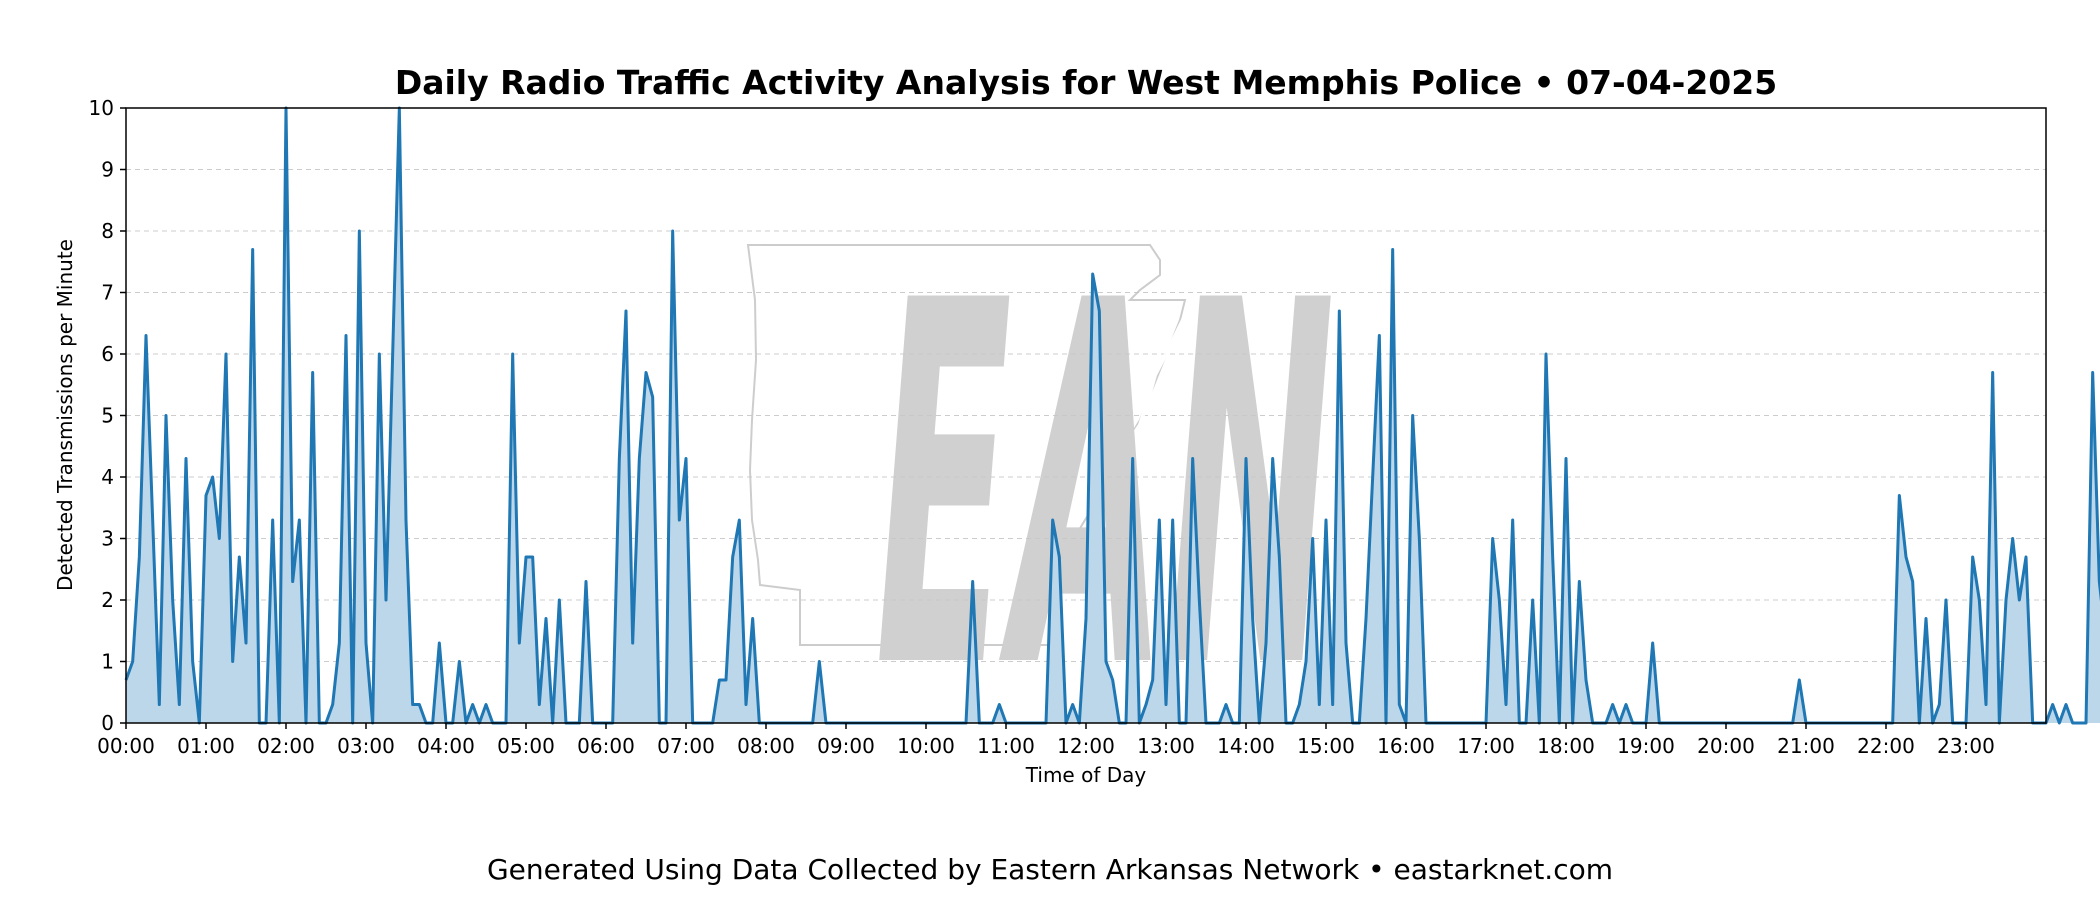 The width and height of the screenshot is (2100, 900). I want to click on x-tick-label: 04:00, so click(446, 746).